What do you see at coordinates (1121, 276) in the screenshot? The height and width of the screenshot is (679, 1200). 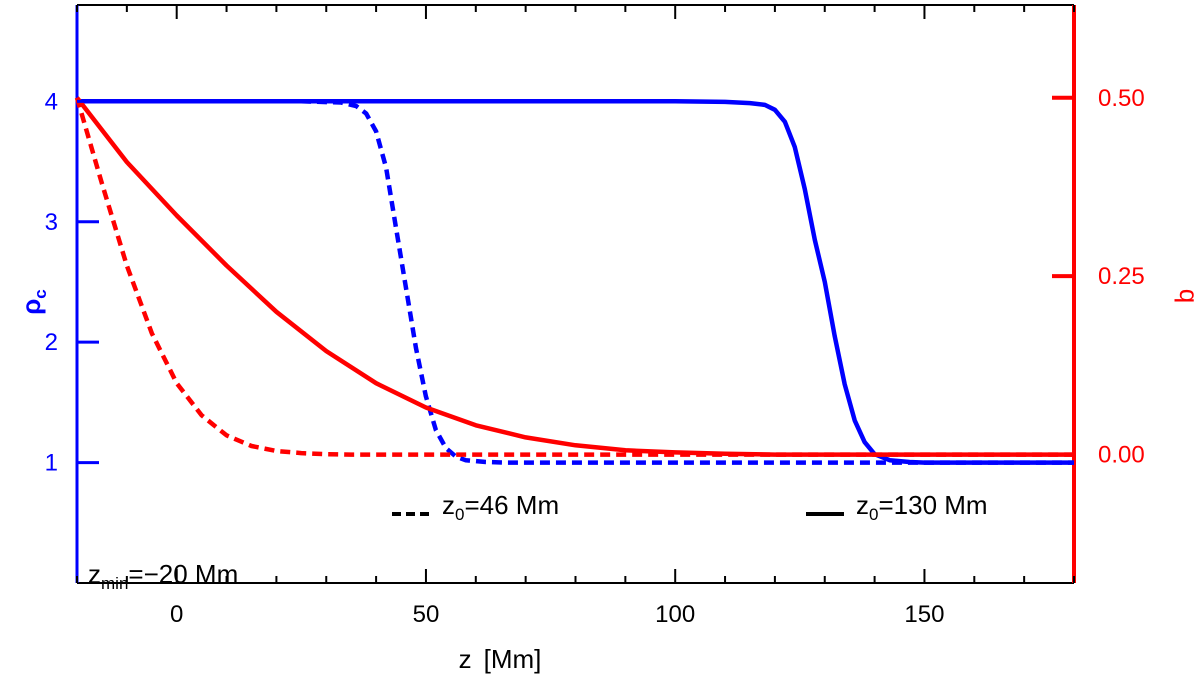 I see `y-right-tick-label: 0.25` at bounding box center [1121, 276].